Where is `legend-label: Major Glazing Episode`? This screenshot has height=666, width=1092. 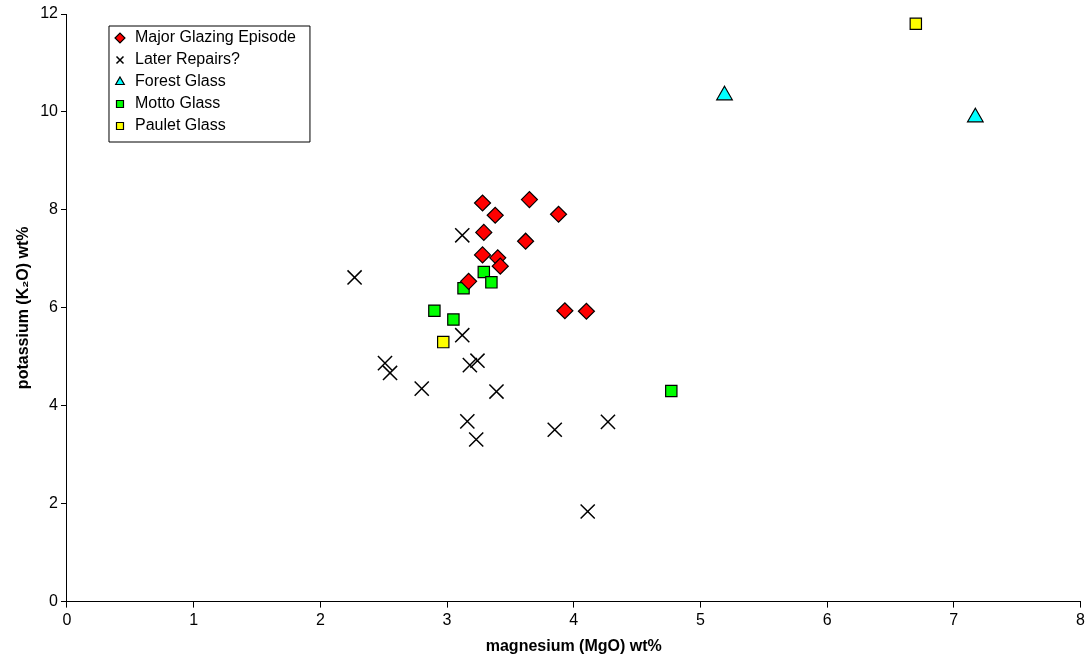 legend-label: Major Glazing Episode is located at coordinates (216, 37).